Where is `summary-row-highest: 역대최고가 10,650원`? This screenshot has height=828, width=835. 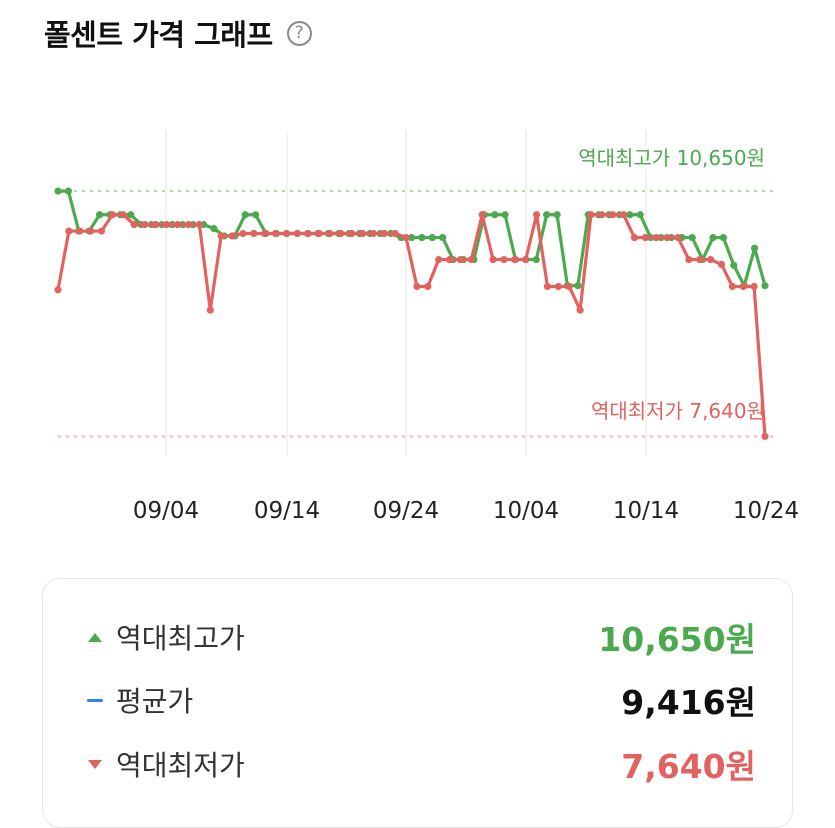 summary-row-highest: 역대최고가 10,650원 is located at coordinates (417, 637).